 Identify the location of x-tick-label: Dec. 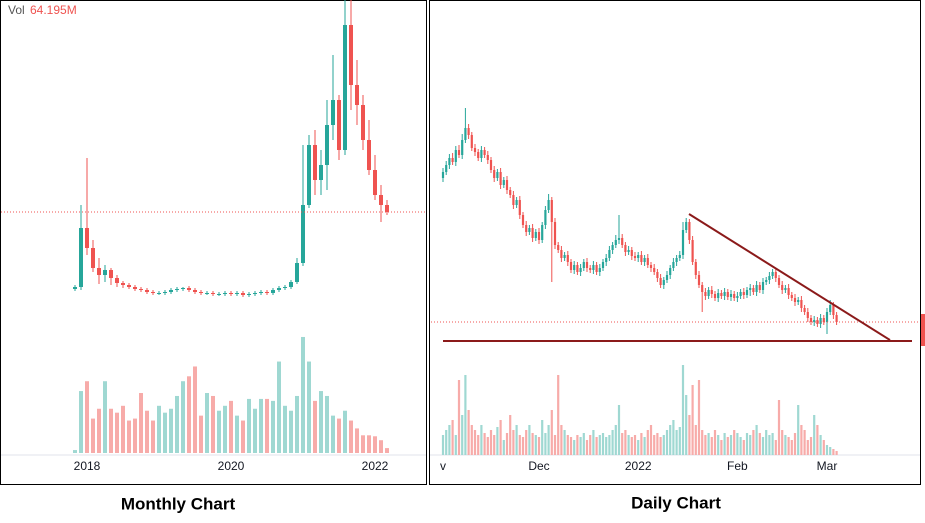
(538, 466).